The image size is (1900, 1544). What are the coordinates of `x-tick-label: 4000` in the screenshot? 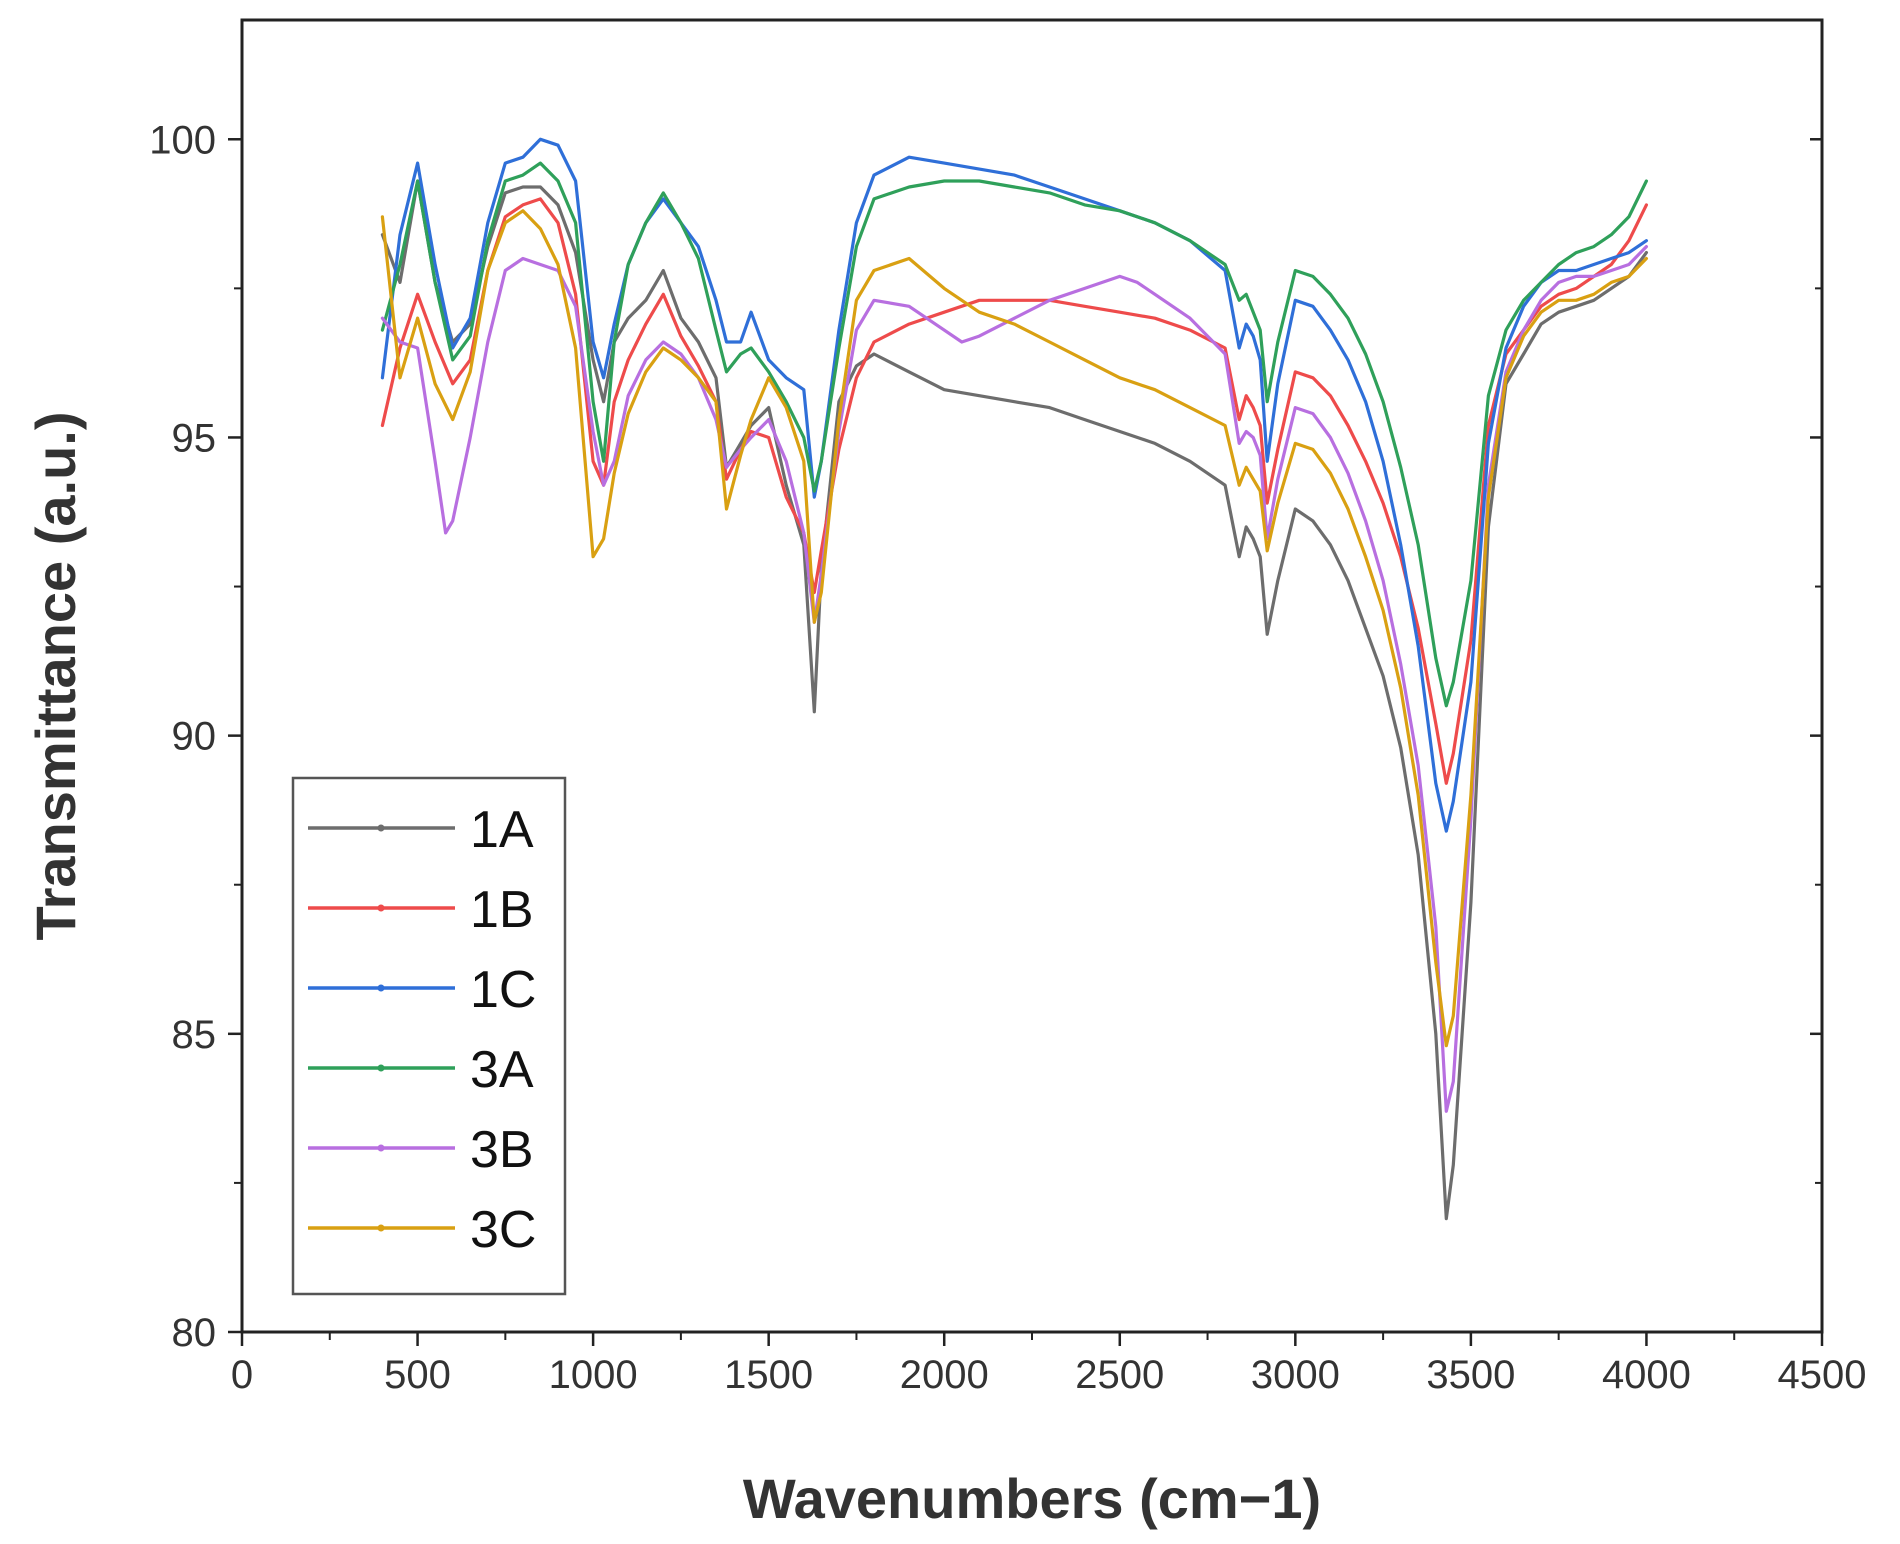 It's located at (1646, 1375).